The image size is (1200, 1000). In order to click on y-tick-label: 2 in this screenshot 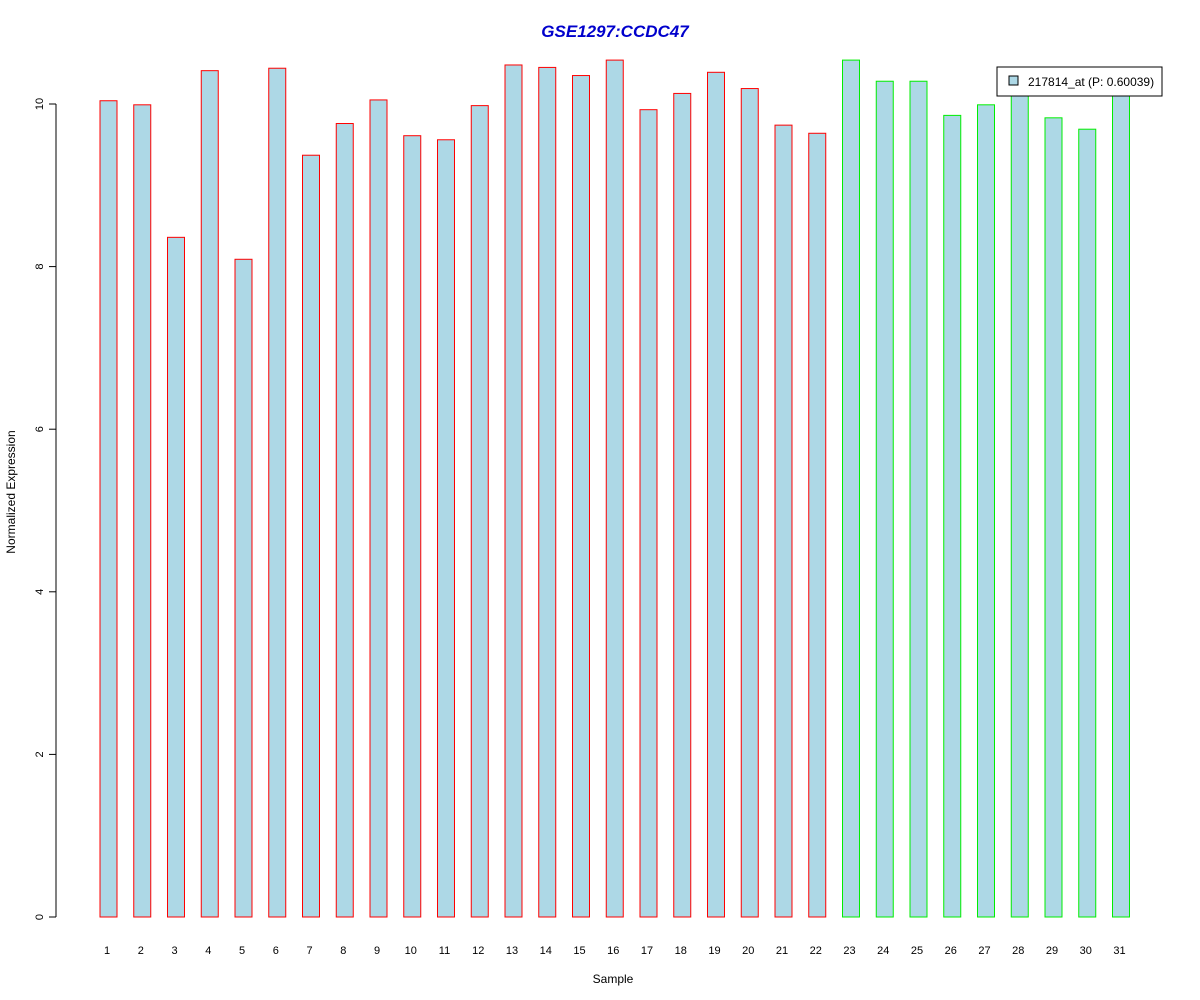, I will do `click(40, 754)`.